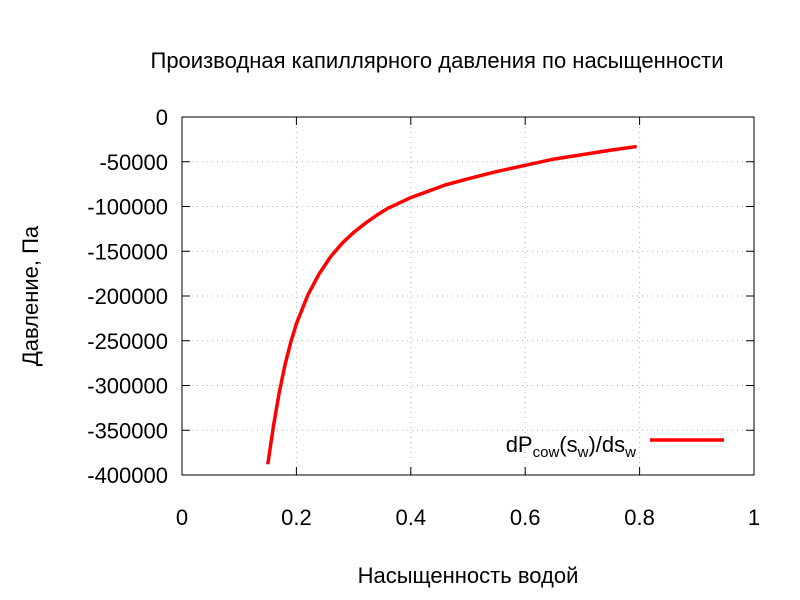 The width and height of the screenshot is (800, 600). I want to click on y-tick-label: -200000, so click(127, 296).